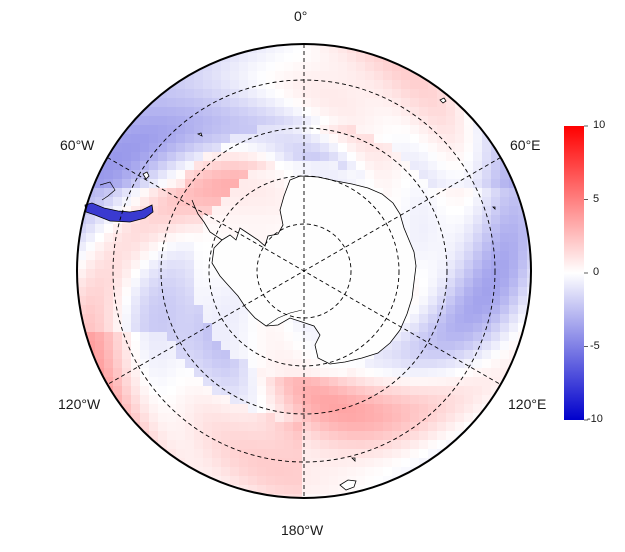  I want to click on colorbar-tick-0: 0, so click(596, 272).